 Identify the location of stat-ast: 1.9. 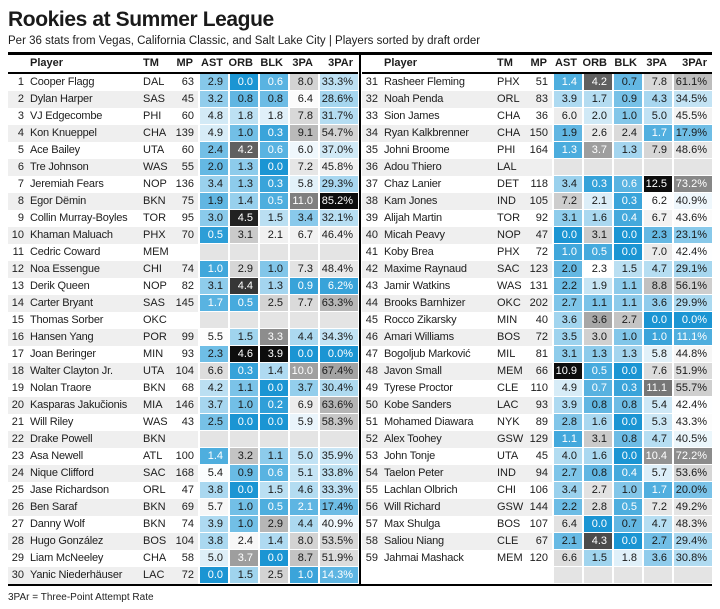
(567, 133).